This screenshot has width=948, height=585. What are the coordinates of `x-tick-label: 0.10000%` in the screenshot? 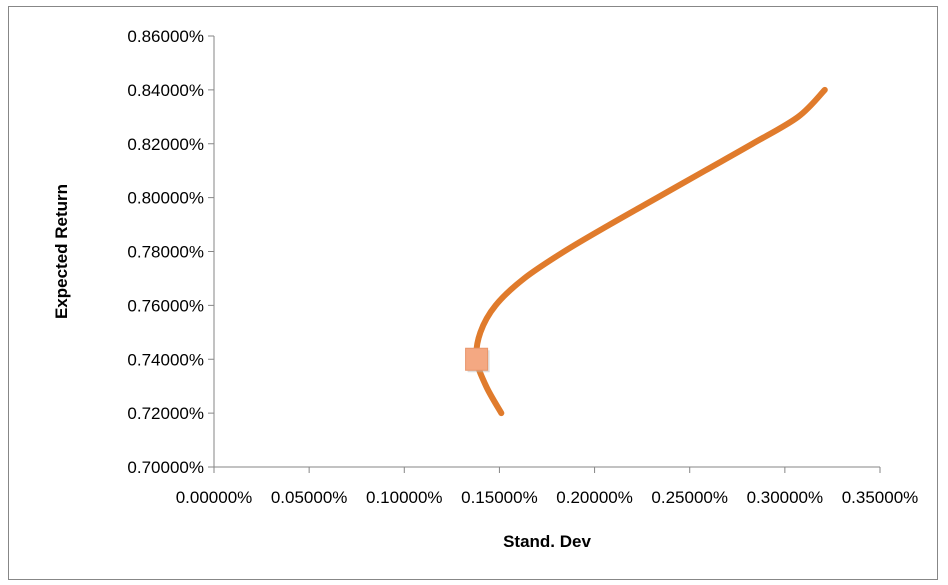 It's located at (404, 497).